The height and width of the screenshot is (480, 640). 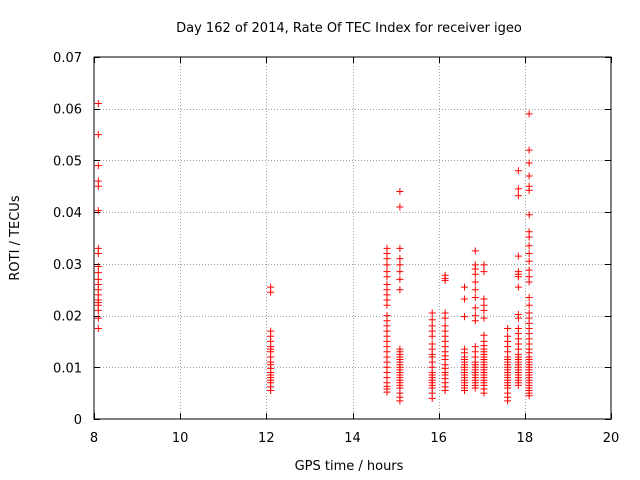 What do you see at coordinates (67, 110) in the screenshot?
I see `y-tick-label: 0.06` at bounding box center [67, 110].